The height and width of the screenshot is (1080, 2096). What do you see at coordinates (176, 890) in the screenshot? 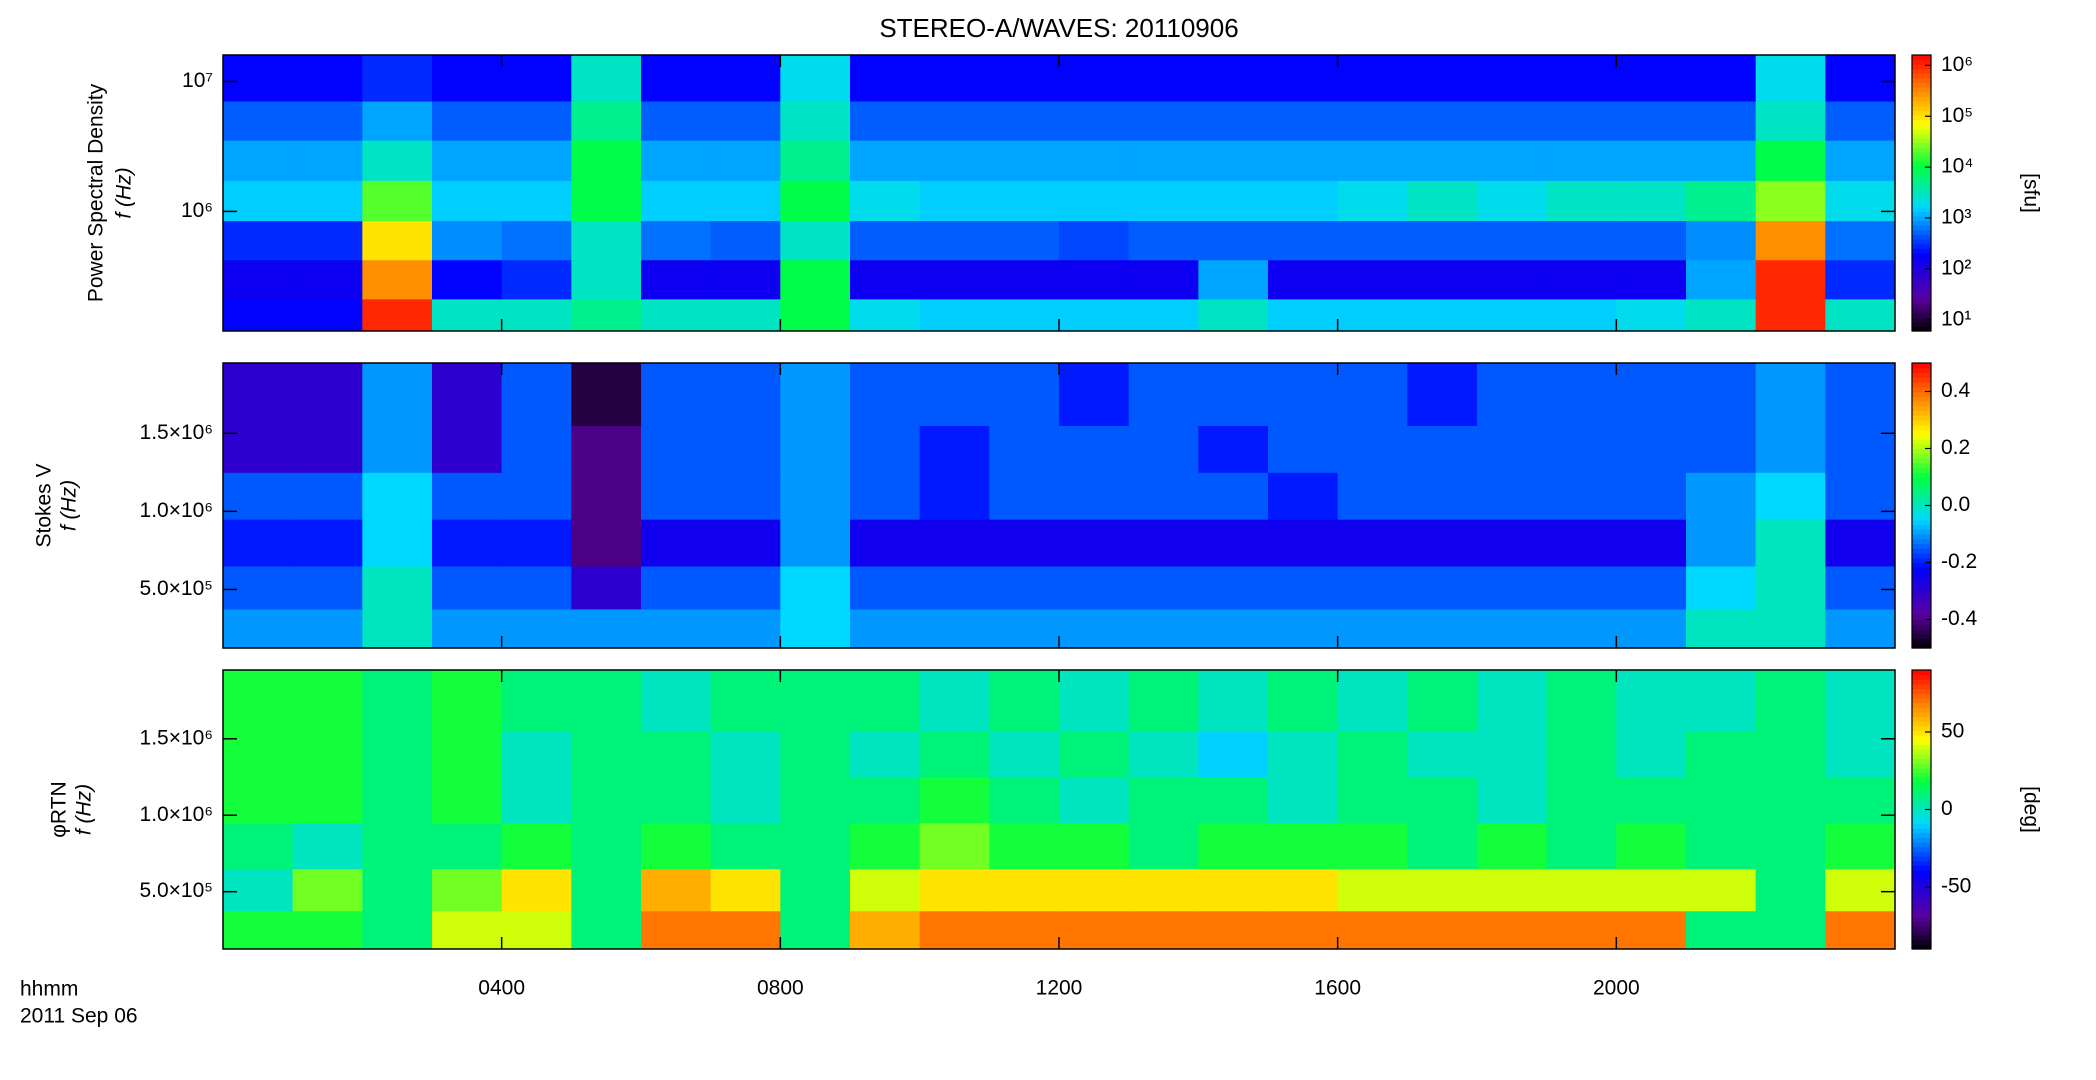
I see `y-tick-label: 5.0×10⁵` at bounding box center [176, 890].